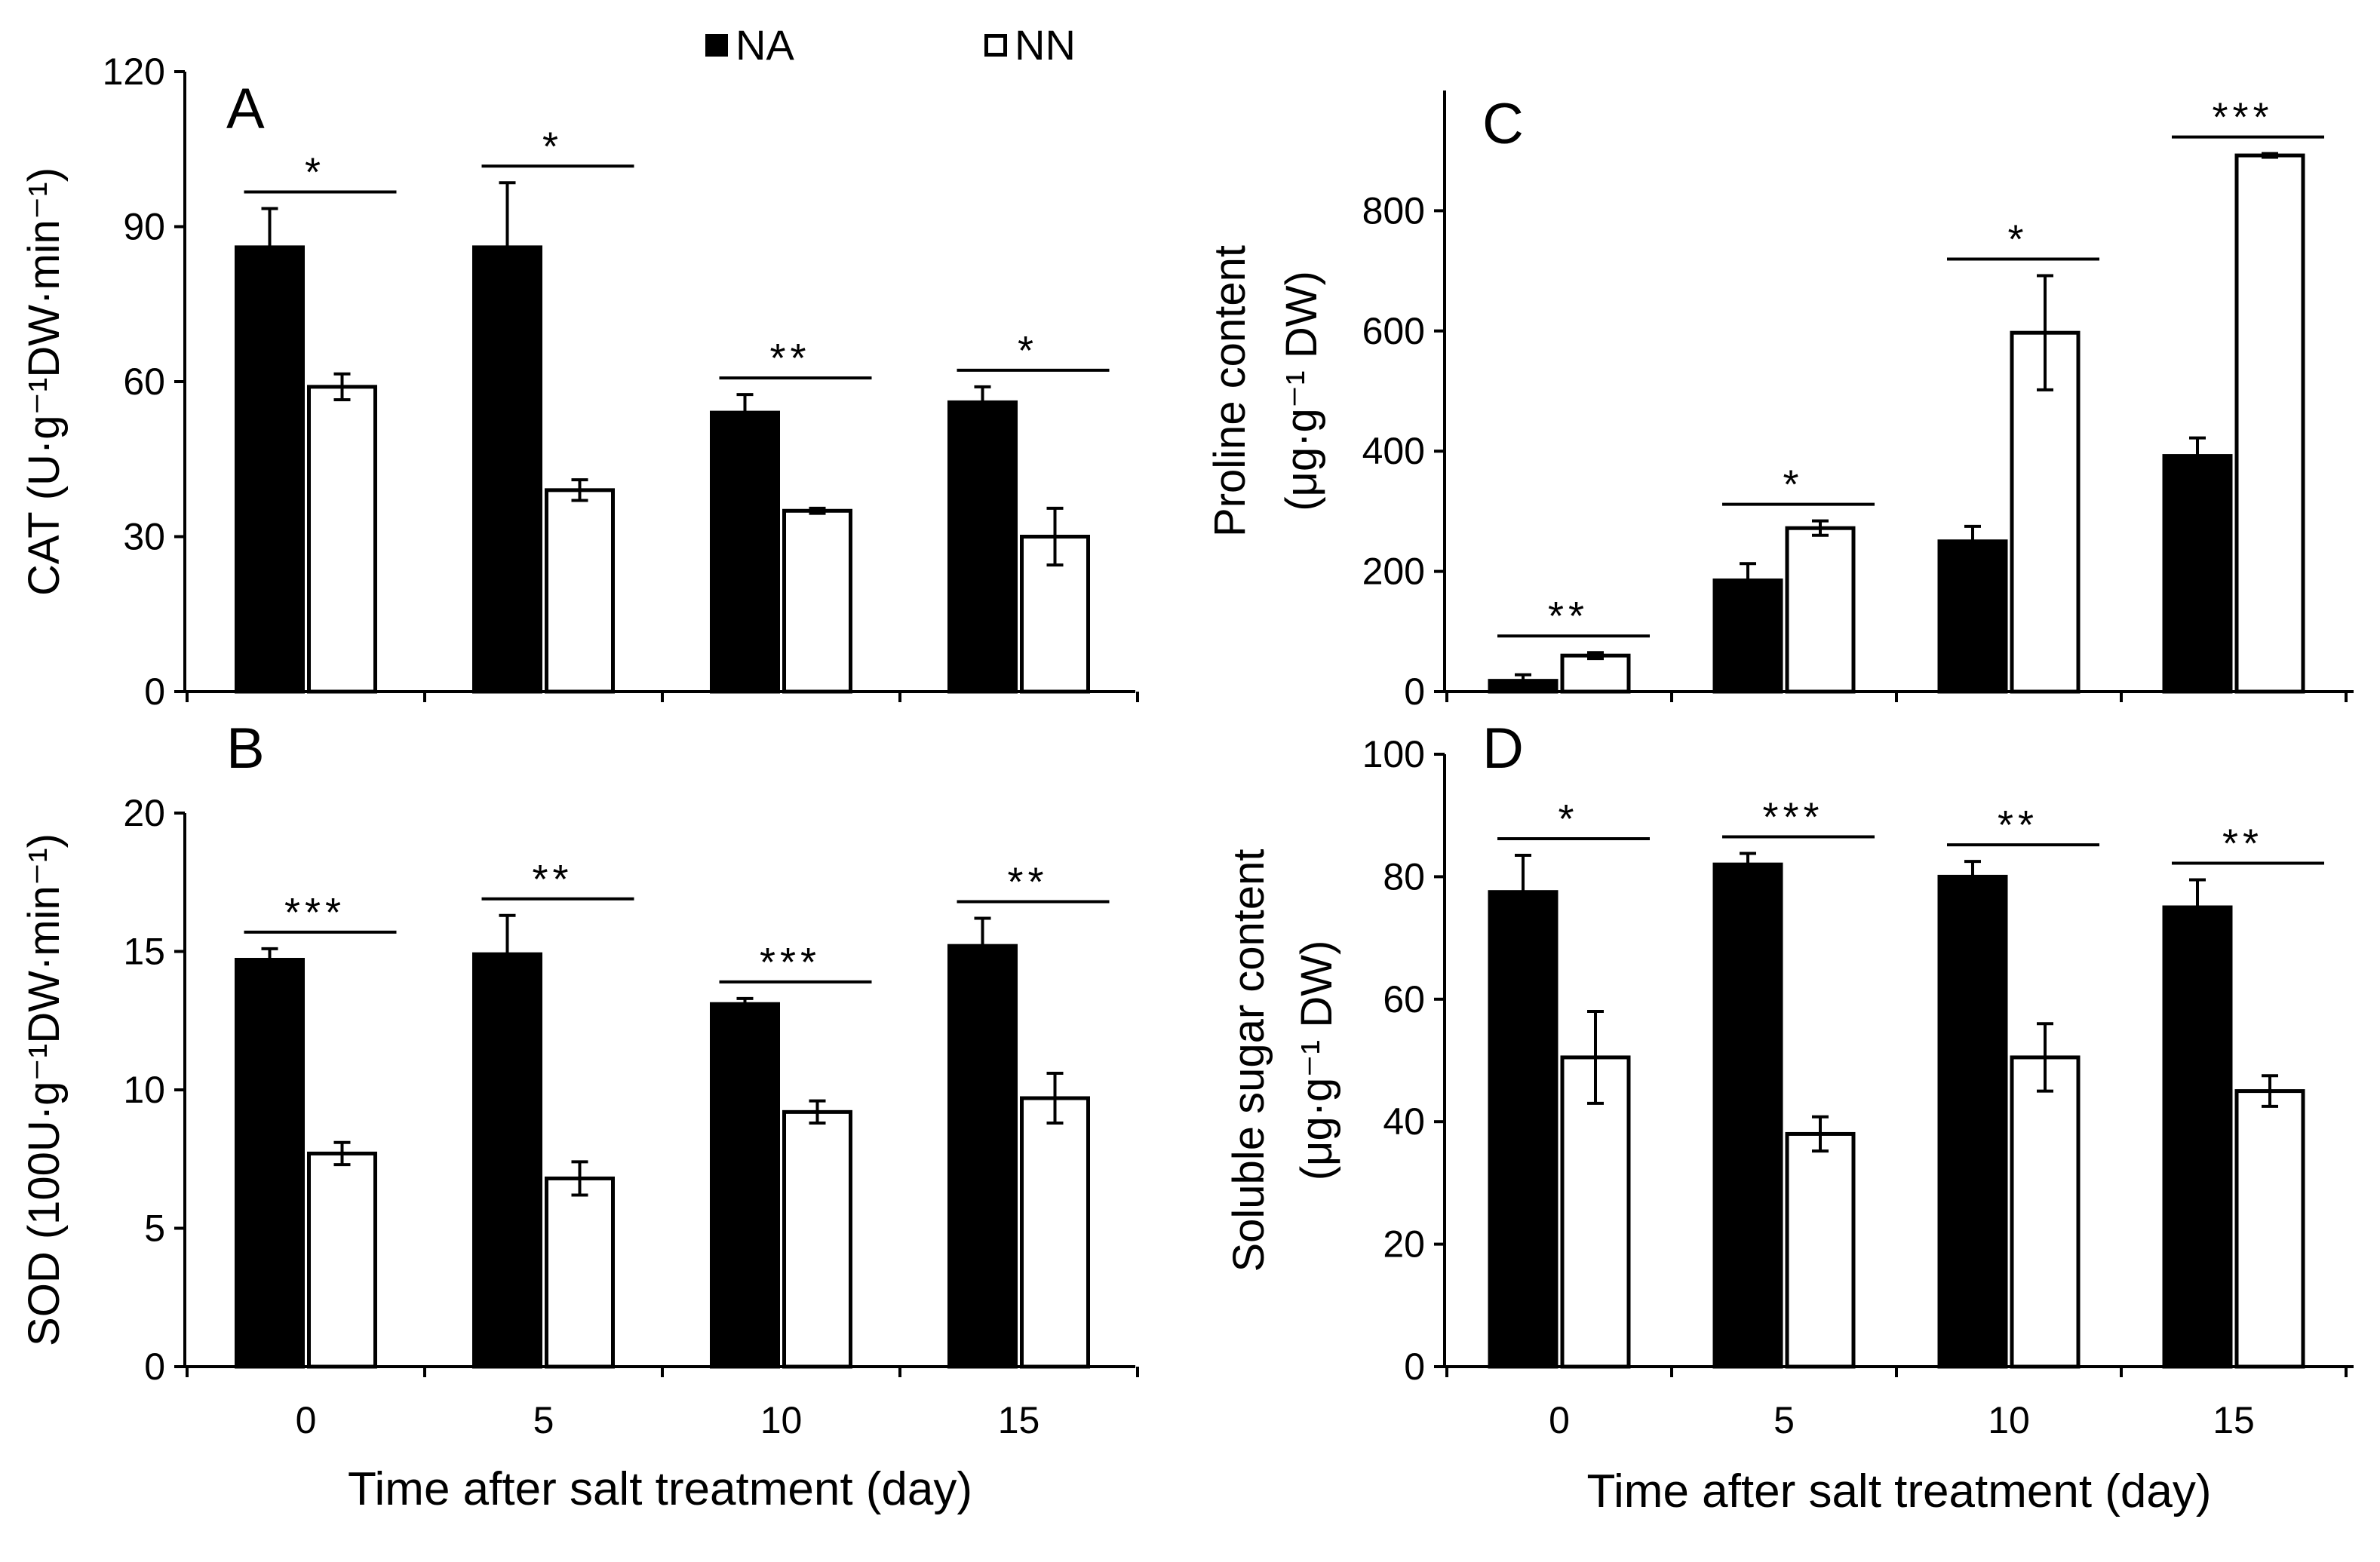 This screenshot has width=2380, height=1562. I want to click on y-tick-label: 600, so click(1393, 331).